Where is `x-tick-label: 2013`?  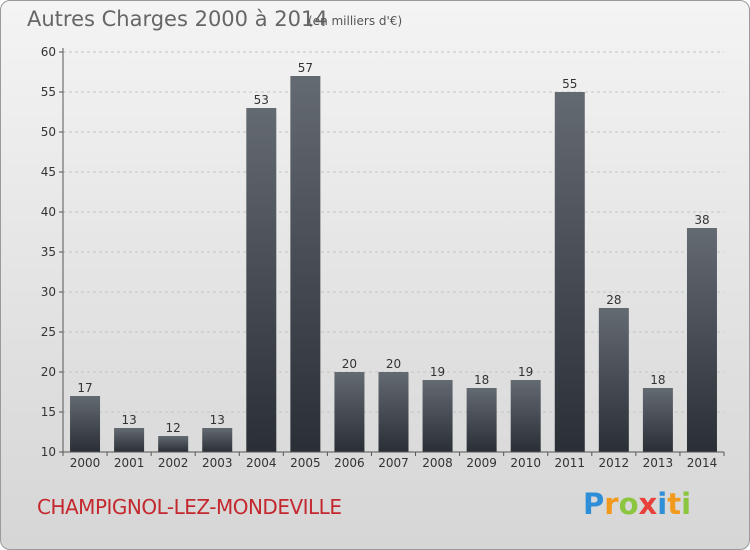
x-tick-label: 2013 is located at coordinates (658, 463).